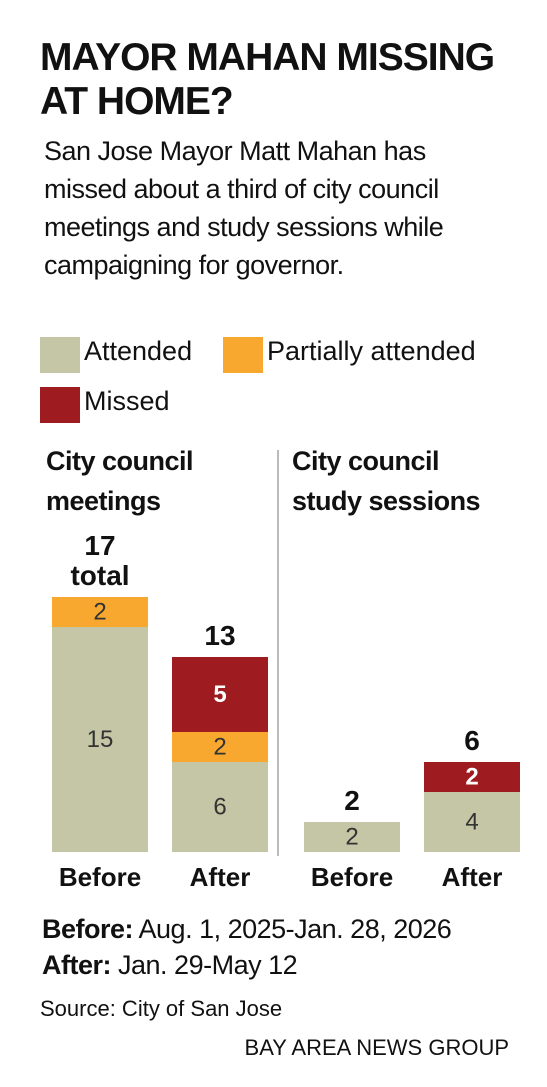 The image size is (547, 1087). What do you see at coordinates (88, 929) in the screenshot?
I see `note-label: Before:` at bounding box center [88, 929].